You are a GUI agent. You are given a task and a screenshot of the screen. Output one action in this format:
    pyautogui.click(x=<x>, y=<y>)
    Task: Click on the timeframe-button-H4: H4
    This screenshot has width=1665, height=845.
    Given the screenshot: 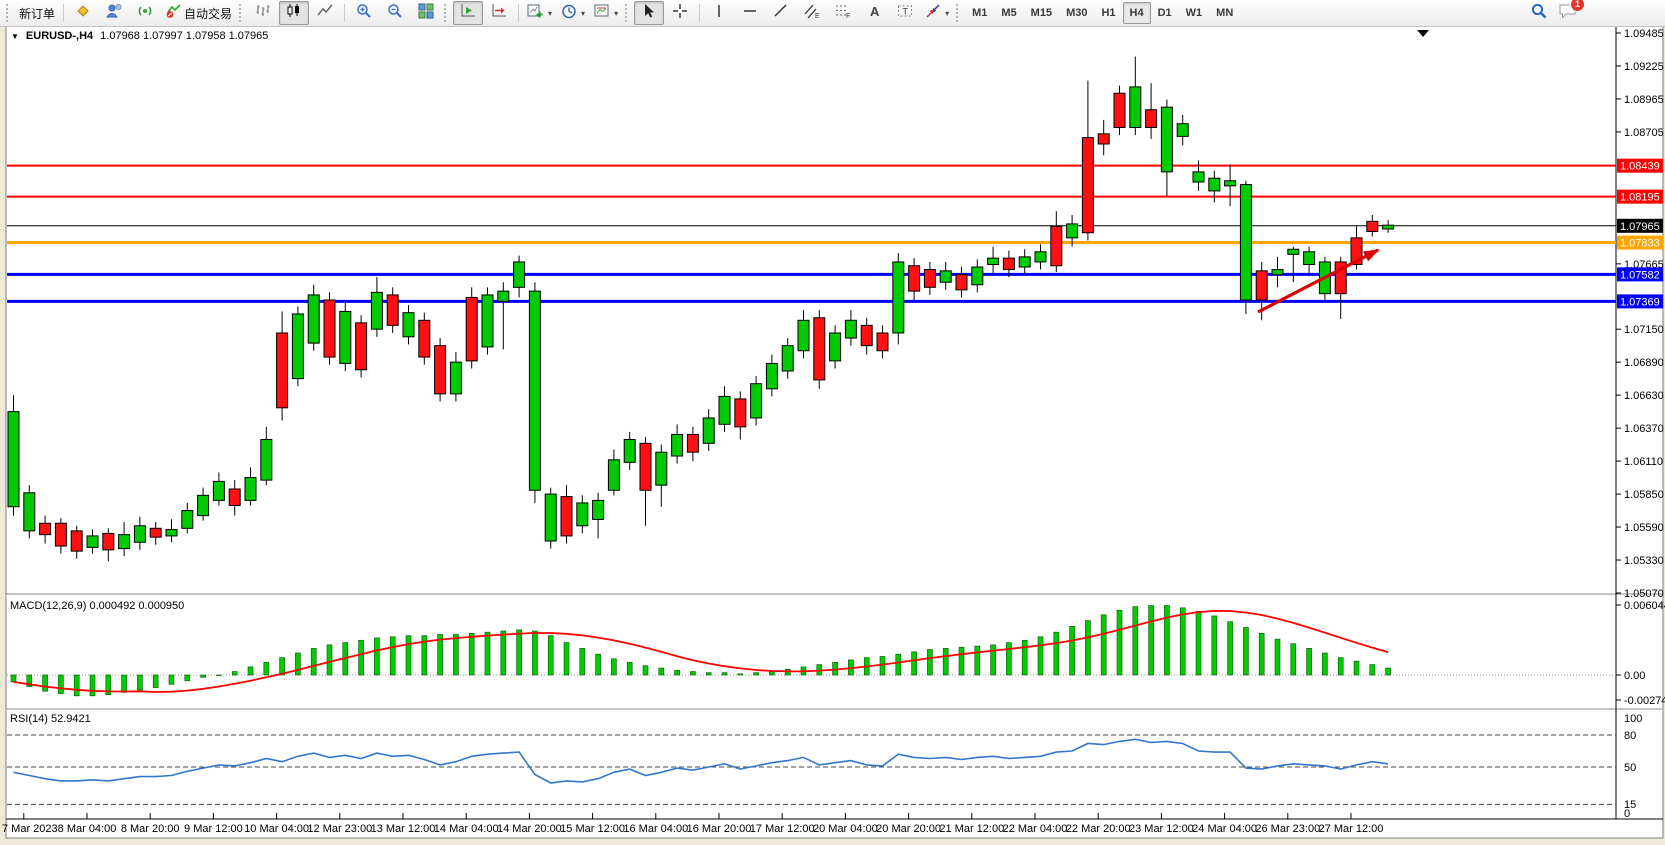 What is the action you would take?
    pyautogui.click(x=1136, y=13)
    